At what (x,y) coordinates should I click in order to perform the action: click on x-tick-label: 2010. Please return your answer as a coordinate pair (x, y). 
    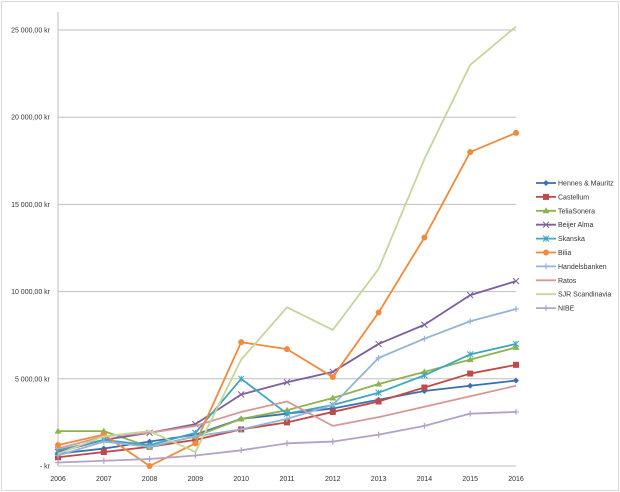
    Looking at the image, I should click on (241, 479).